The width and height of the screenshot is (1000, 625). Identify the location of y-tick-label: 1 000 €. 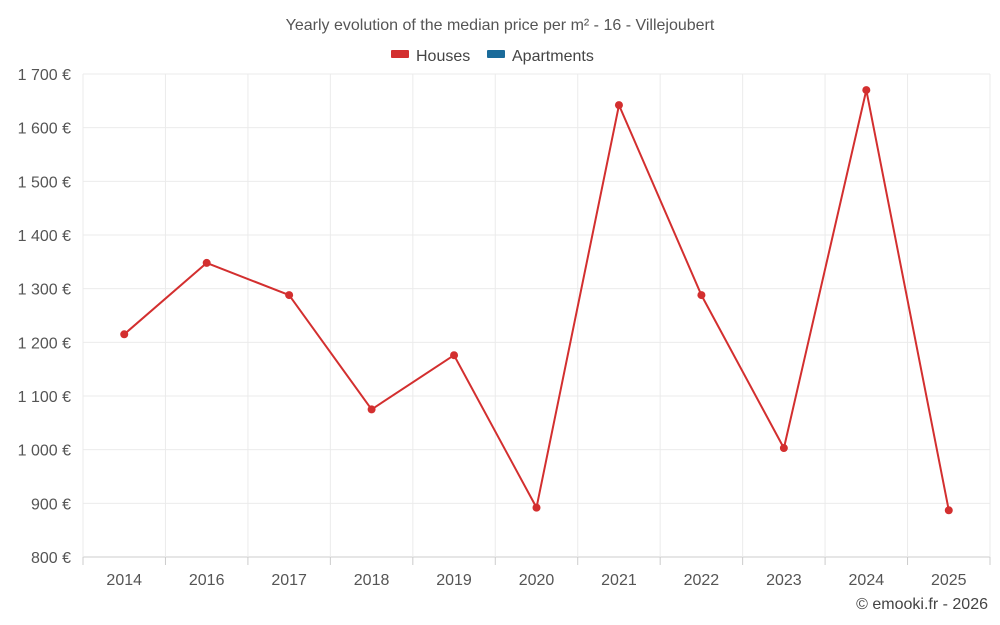
(44, 451).